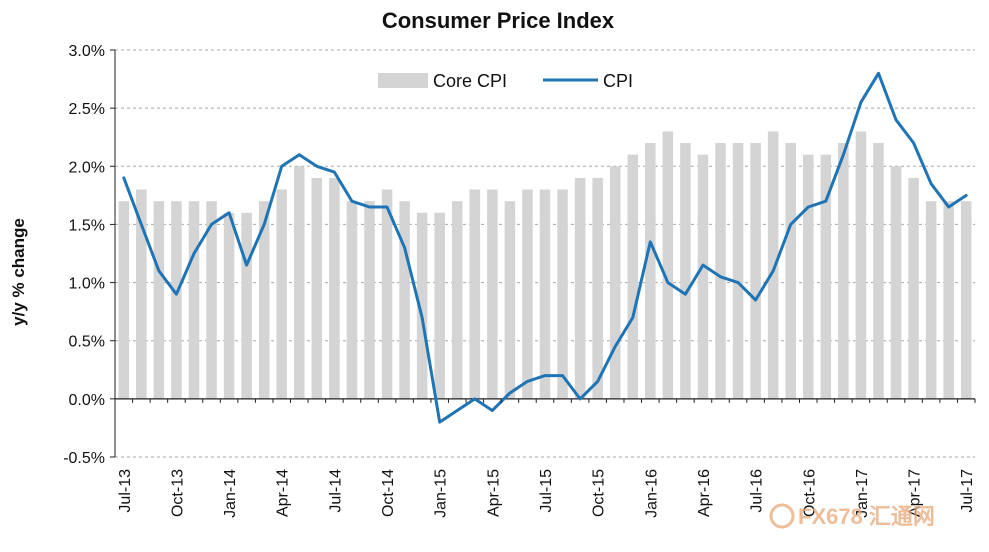 This screenshot has width=989, height=552. I want to click on y-tick-label: 3.0%, so click(87, 51).